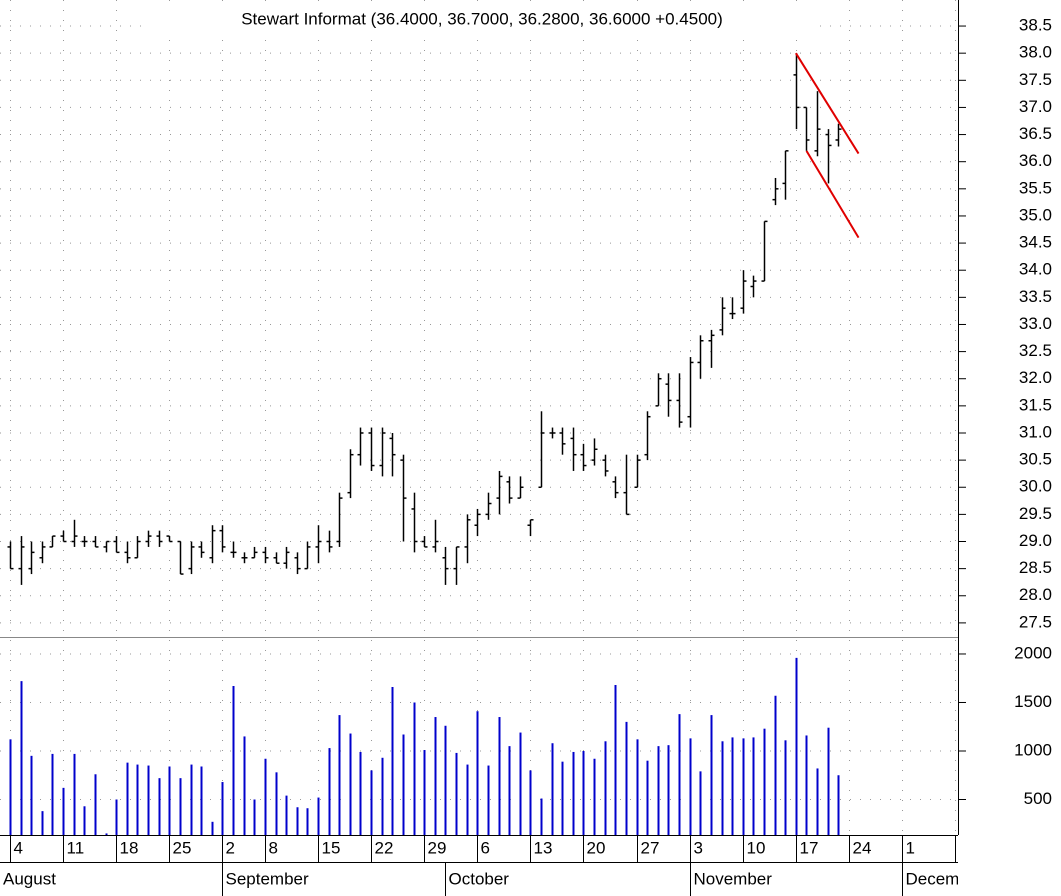 This screenshot has height=896, width=1061. What do you see at coordinates (596, 847) in the screenshot?
I see `x-tick-label: 20` at bounding box center [596, 847].